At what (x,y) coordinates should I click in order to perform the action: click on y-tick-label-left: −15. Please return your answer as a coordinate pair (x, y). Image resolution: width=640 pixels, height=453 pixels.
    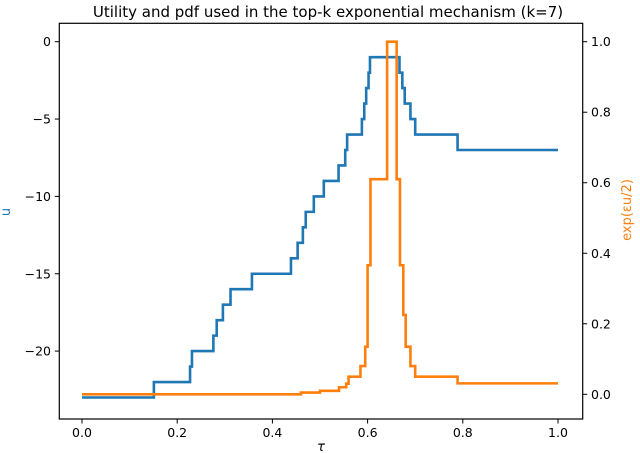
    Looking at the image, I should click on (38, 273).